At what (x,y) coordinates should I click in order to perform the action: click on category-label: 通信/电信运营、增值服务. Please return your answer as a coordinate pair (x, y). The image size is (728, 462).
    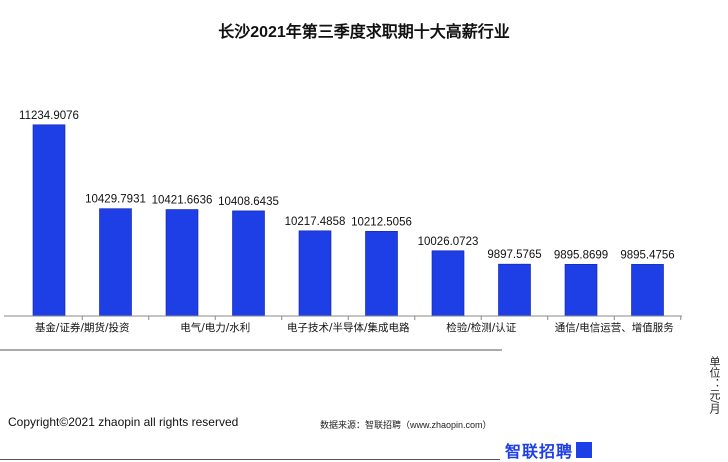
    Looking at the image, I should click on (615, 327).